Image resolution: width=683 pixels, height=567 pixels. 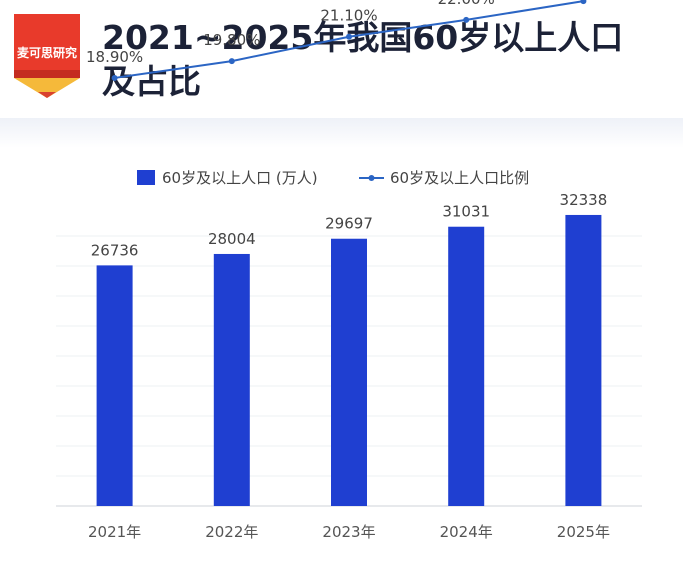 What do you see at coordinates (231, 532) in the screenshot?
I see `x-tick-label: 2022年` at bounding box center [231, 532].